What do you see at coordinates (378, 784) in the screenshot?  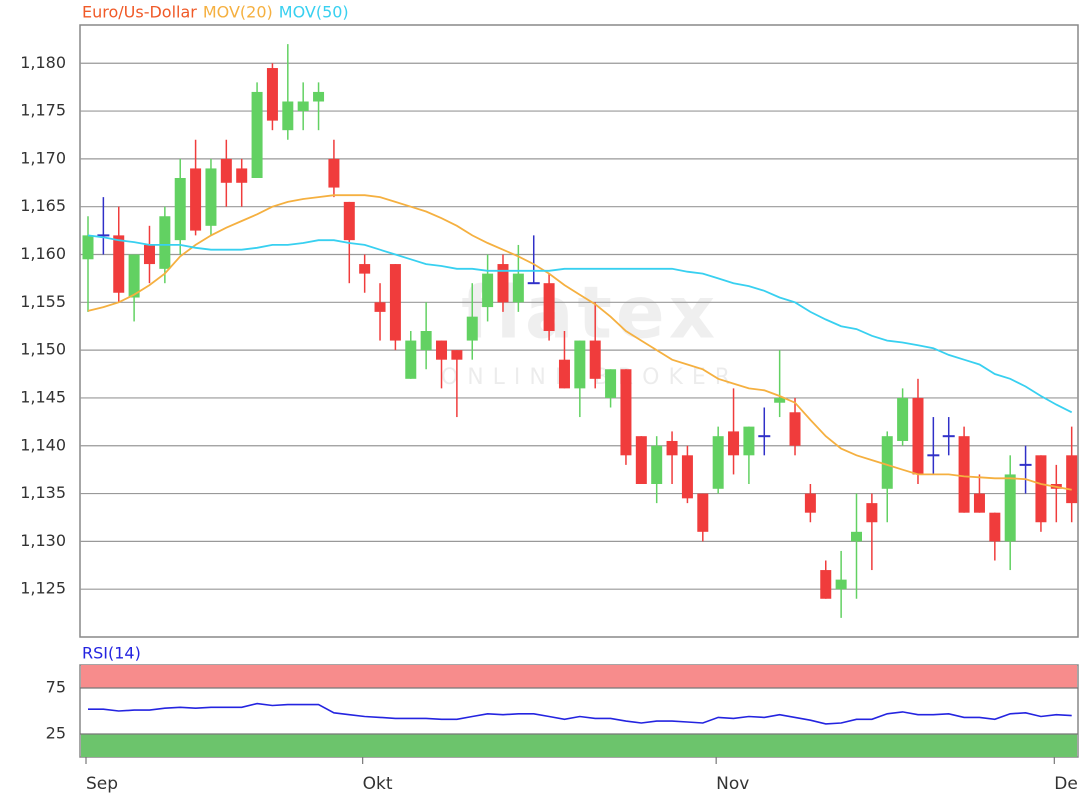 I see `x-tick-label: Okt` at bounding box center [378, 784].